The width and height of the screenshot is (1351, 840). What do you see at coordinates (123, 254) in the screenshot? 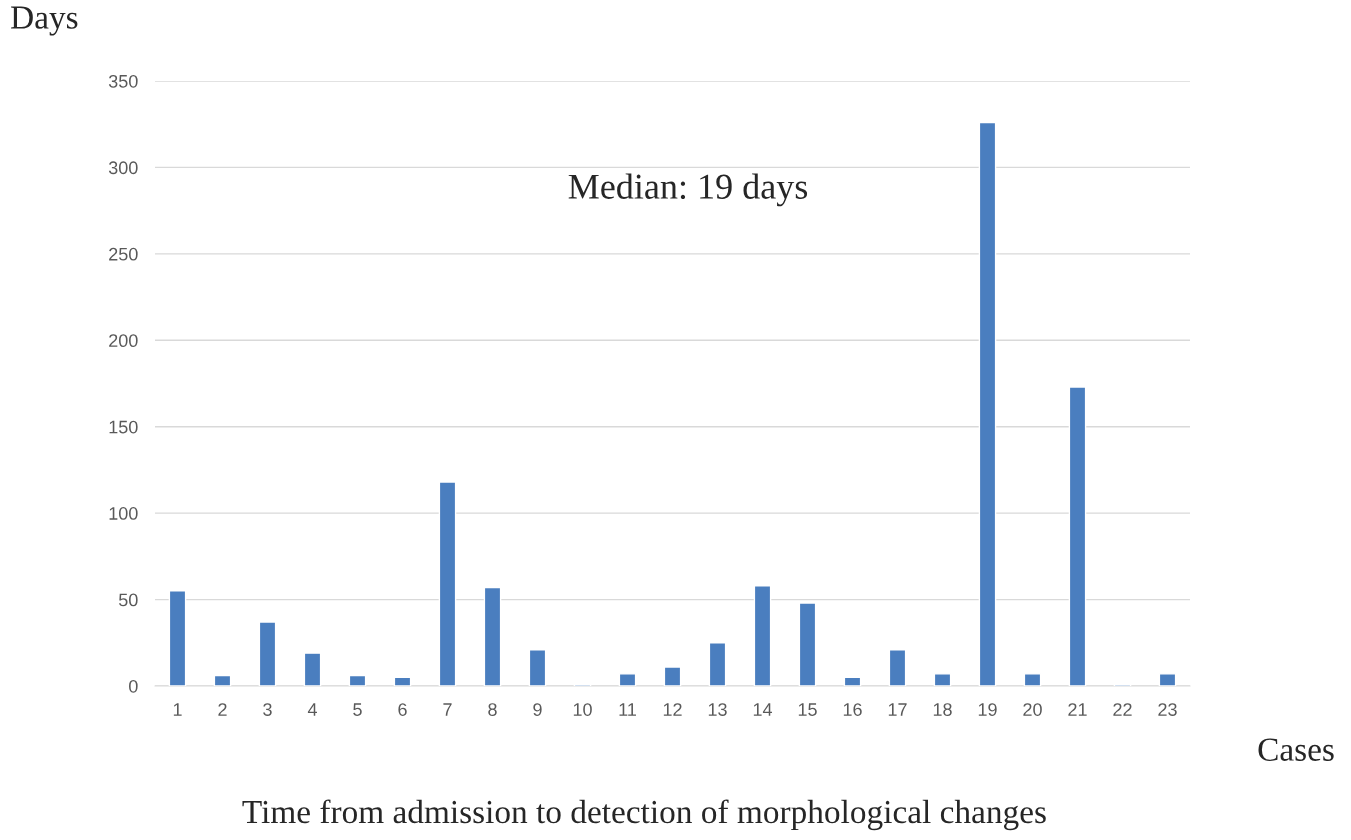
I see `y-tick-label: 250` at bounding box center [123, 254].